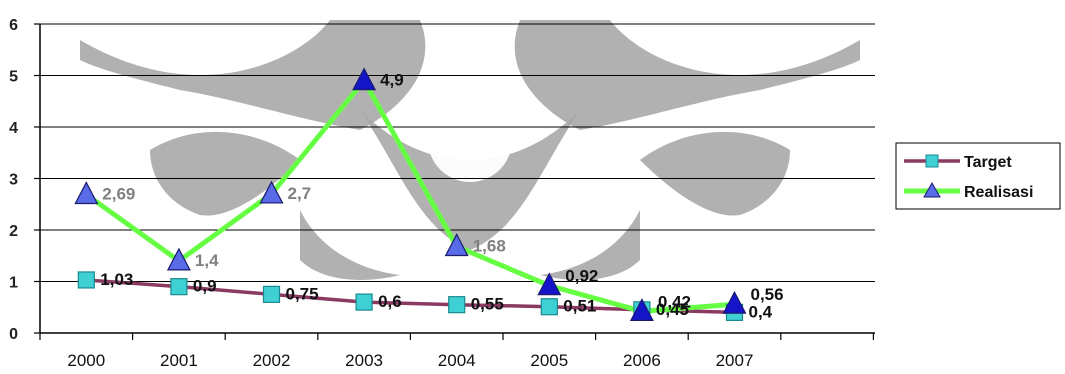 This screenshot has width=1065, height=374. What do you see at coordinates (350, 245) in the screenshot?
I see `watermark-tail-left` at bounding box center [350, 245].